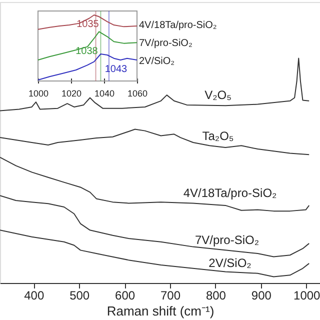 The width and height of the screenshot is (320, 320). What do you see at coordinates (87, 51) in the screenshot?
I see `ref-line-label: 1038` at bounding box center [87, 51].